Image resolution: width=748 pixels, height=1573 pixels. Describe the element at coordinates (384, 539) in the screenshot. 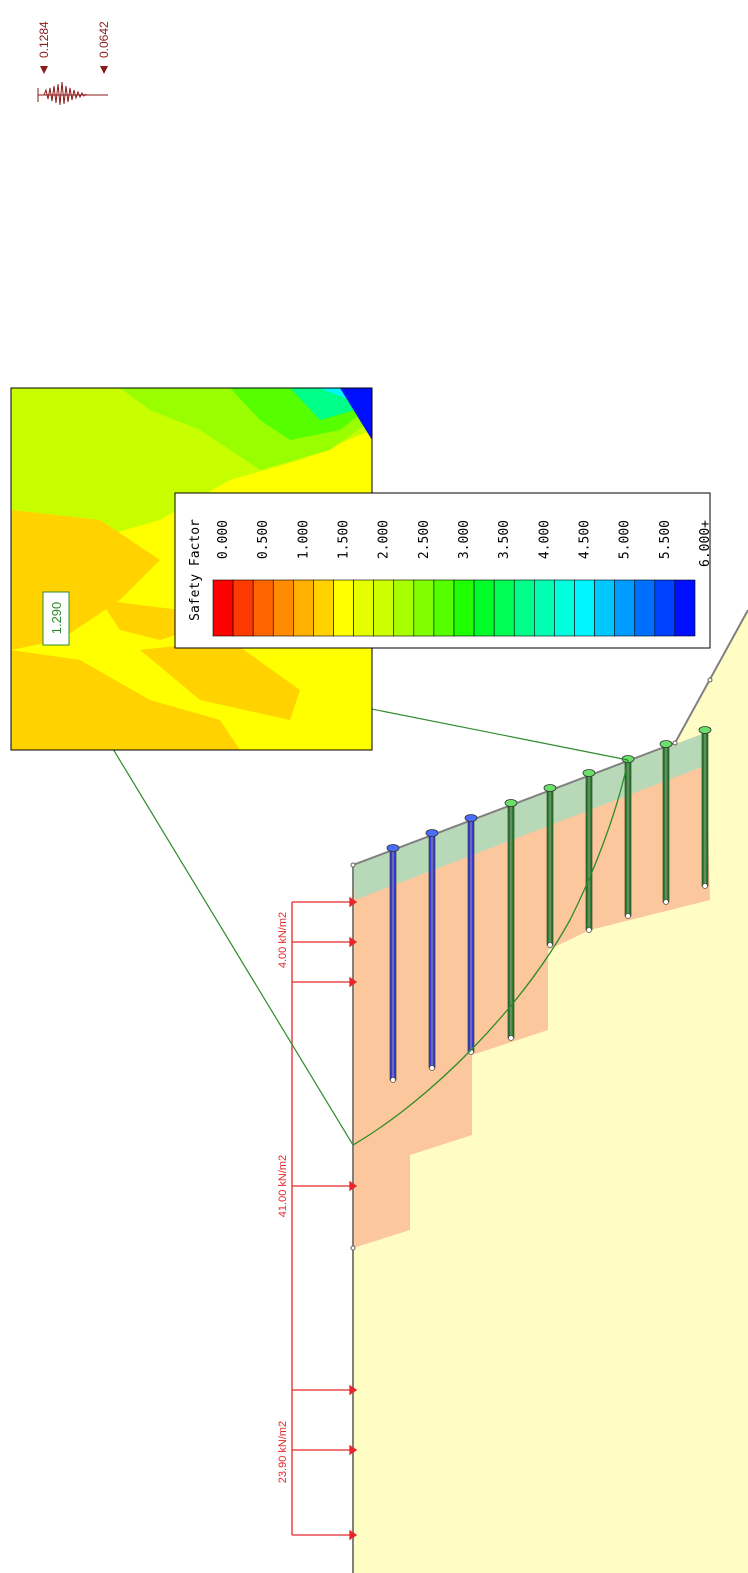

I see `legend-tick-label: 2.000` at that location.